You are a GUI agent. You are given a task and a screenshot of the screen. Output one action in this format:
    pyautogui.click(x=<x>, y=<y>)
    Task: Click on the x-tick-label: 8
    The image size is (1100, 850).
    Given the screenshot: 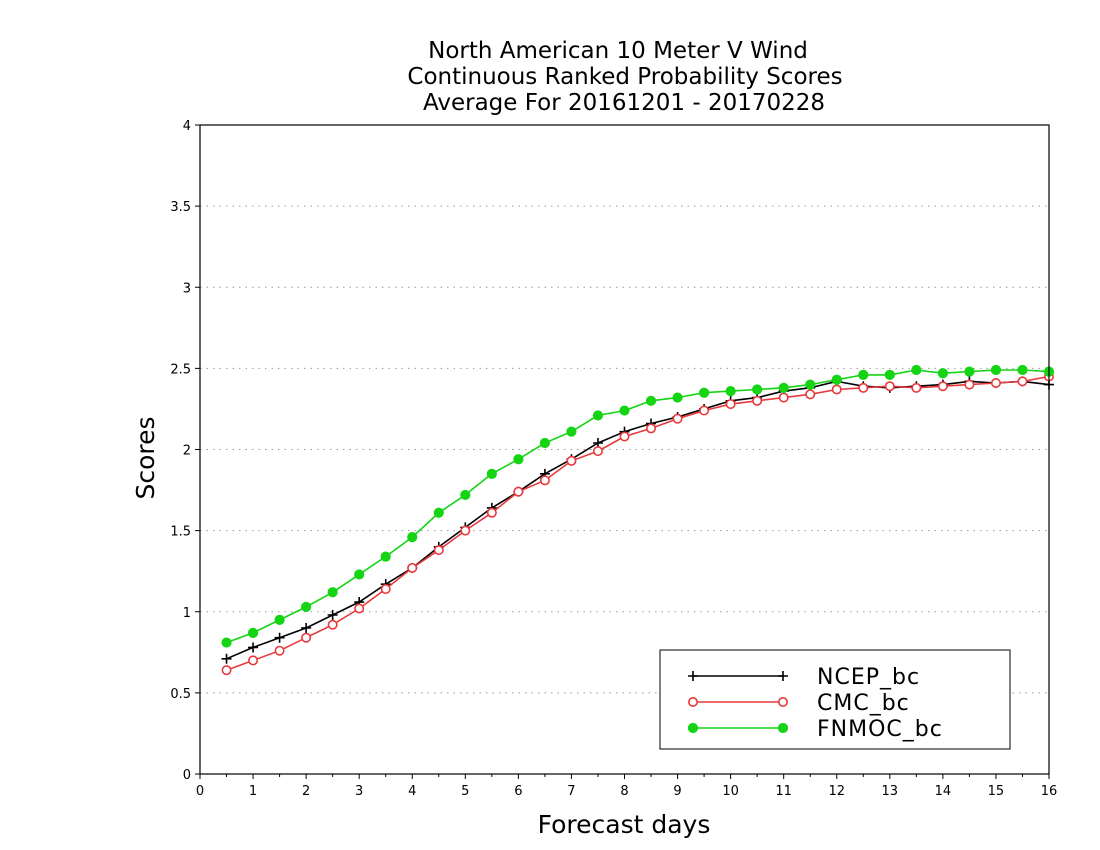 What is the action you would take?
    pyautogui.click(x=624, y=791)
    